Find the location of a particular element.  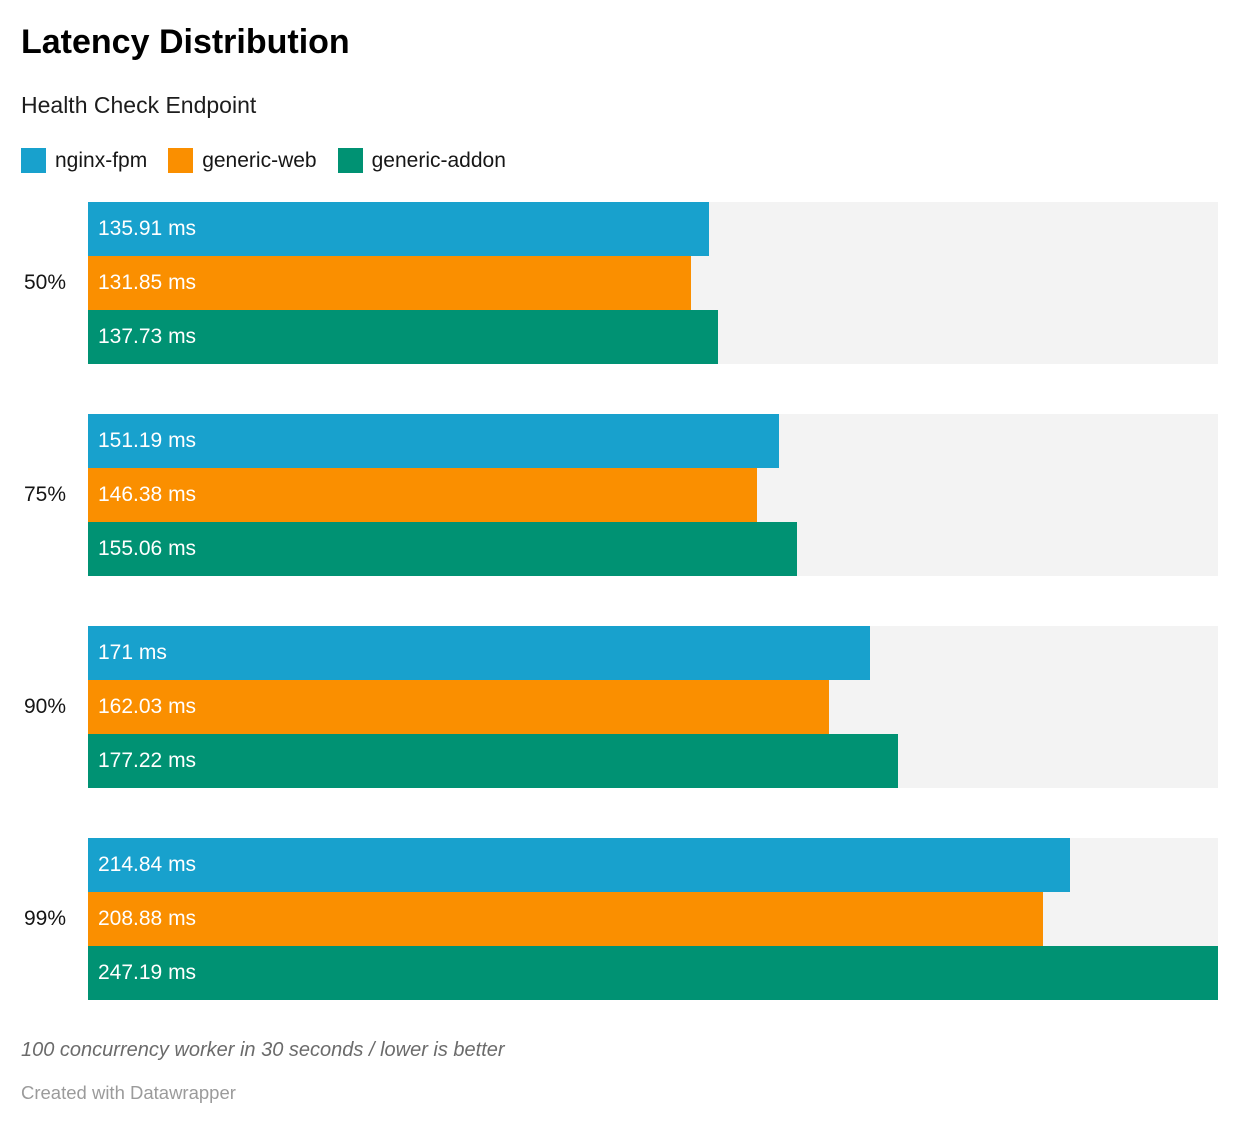

legend-item-nginx-fpm: nginx-fpm is located at coordinates (84, 160).